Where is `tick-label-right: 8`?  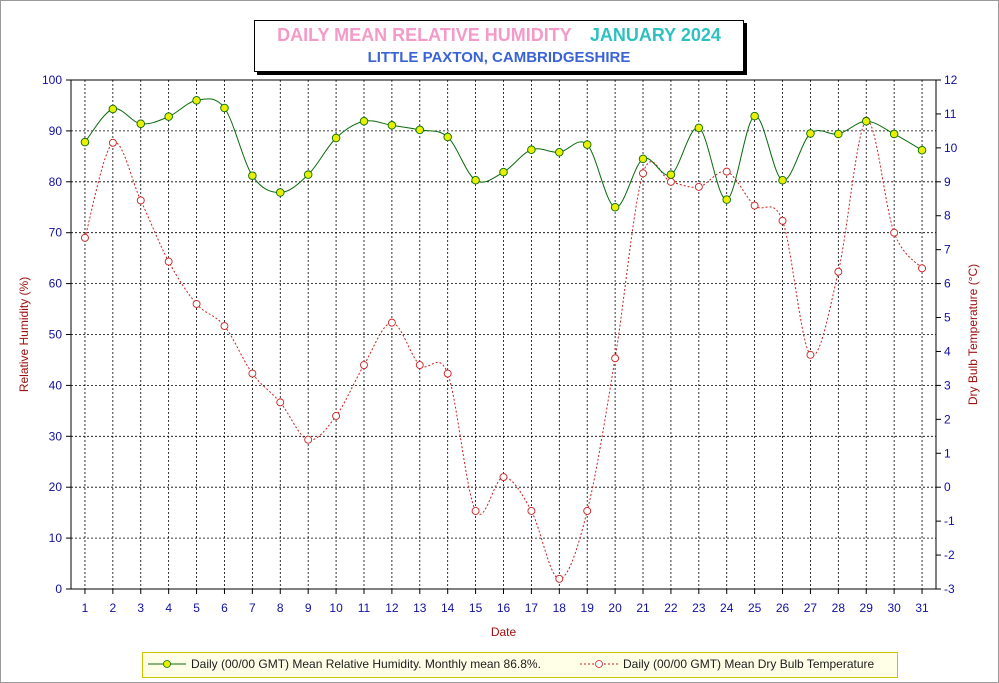 tick-label-right: 8 is located at coordinates (947, 216).